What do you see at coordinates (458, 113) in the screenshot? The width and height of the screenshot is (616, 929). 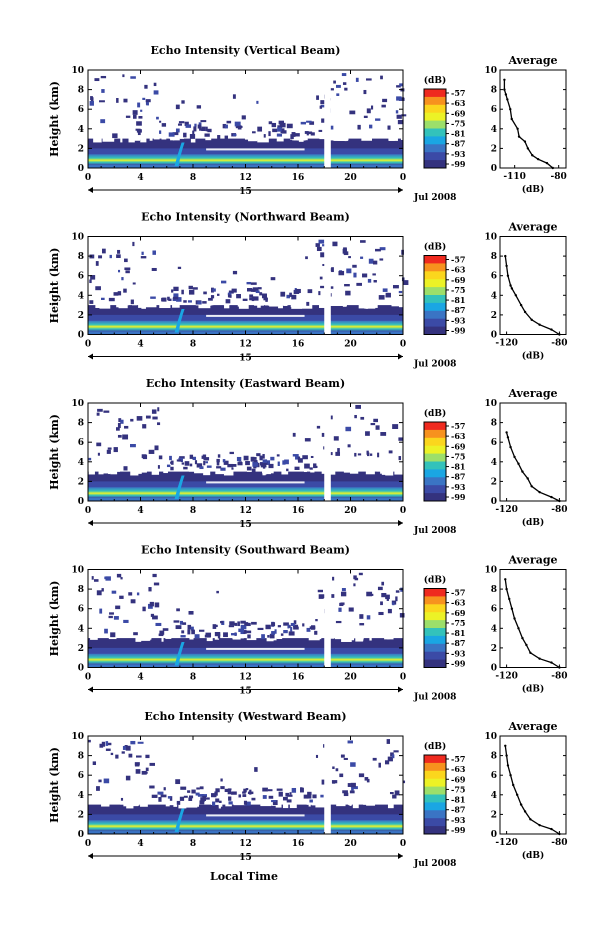 I see `colorbar-tick-label: -69` at bounding box center [458, 113].